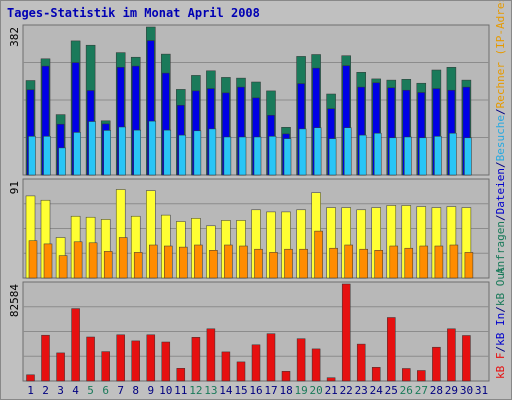  What do you see at coordinates (105, 390) in the screenshot?
I see `x-tick-label-6: 6` at bounding box center [105, 390].